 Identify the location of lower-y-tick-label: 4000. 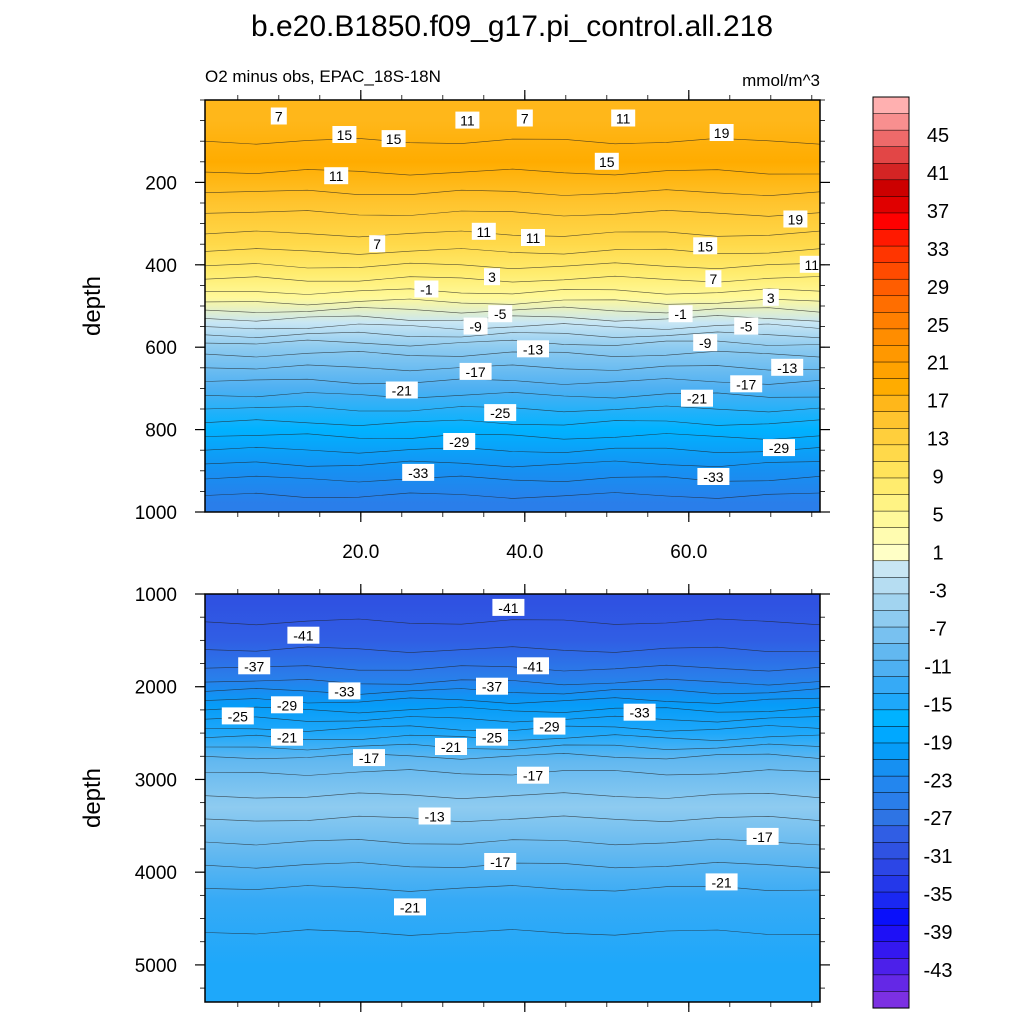
(156, 873).